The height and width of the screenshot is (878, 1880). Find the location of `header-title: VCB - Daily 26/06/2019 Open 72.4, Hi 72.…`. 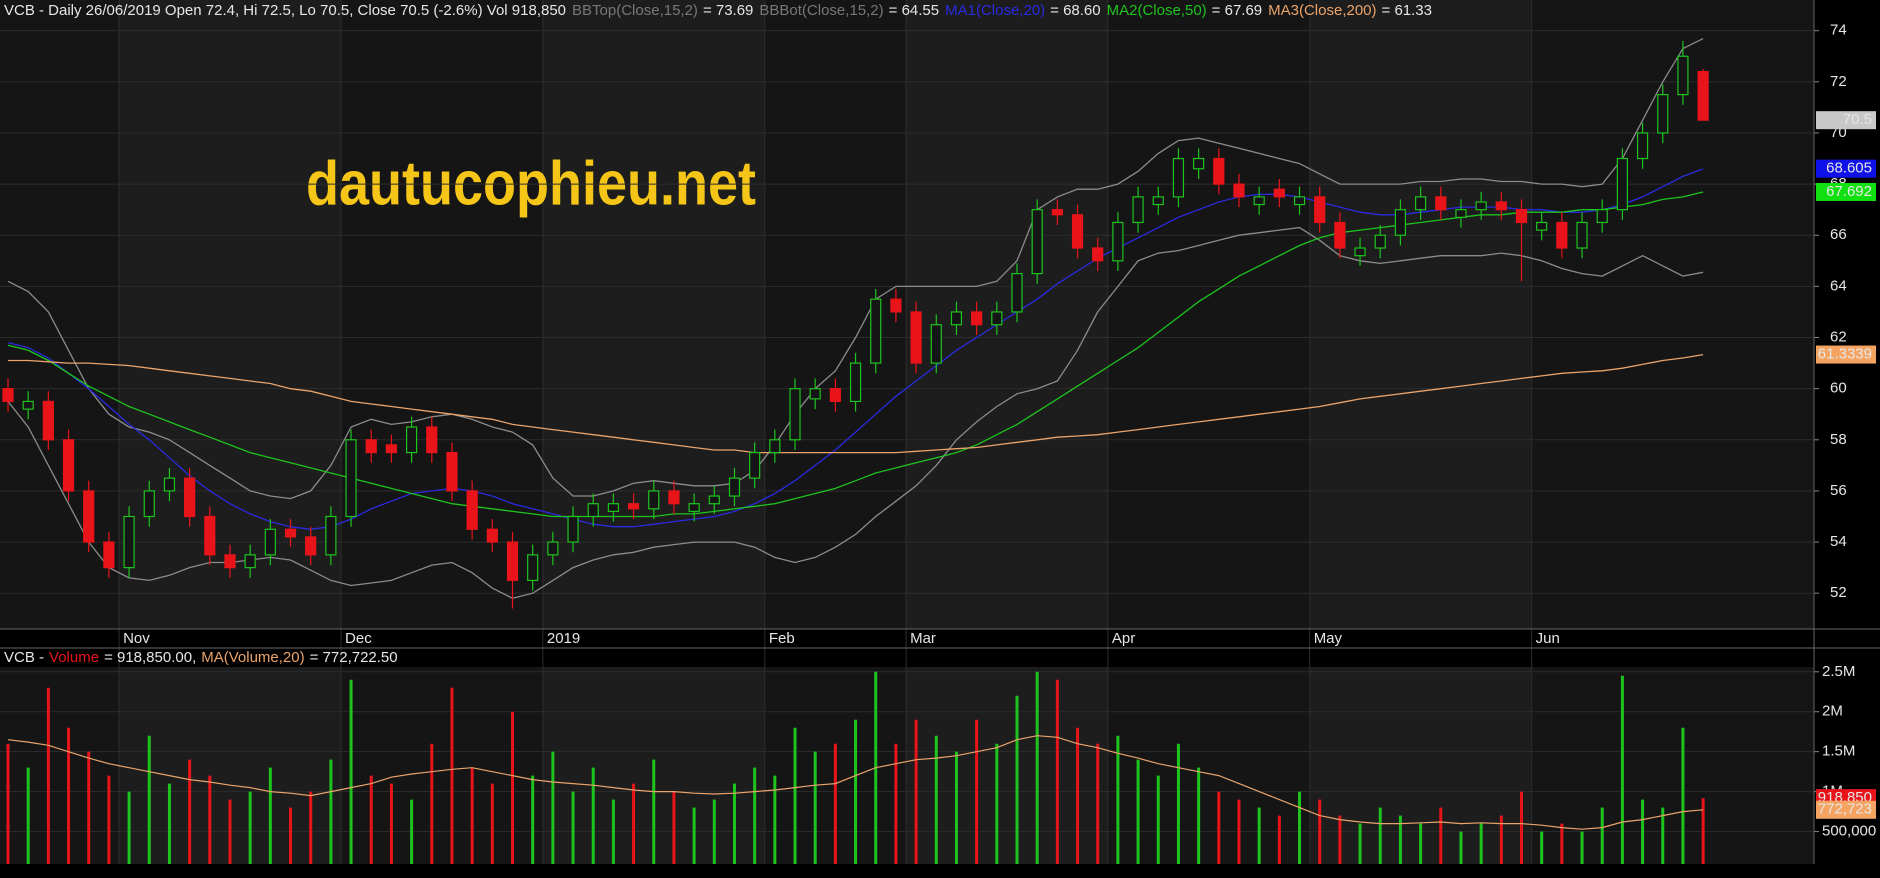

header-title: VCB - Daily 26/06/2019 Open 72.4, Hi 72.… is located at coordinates (285, 10).